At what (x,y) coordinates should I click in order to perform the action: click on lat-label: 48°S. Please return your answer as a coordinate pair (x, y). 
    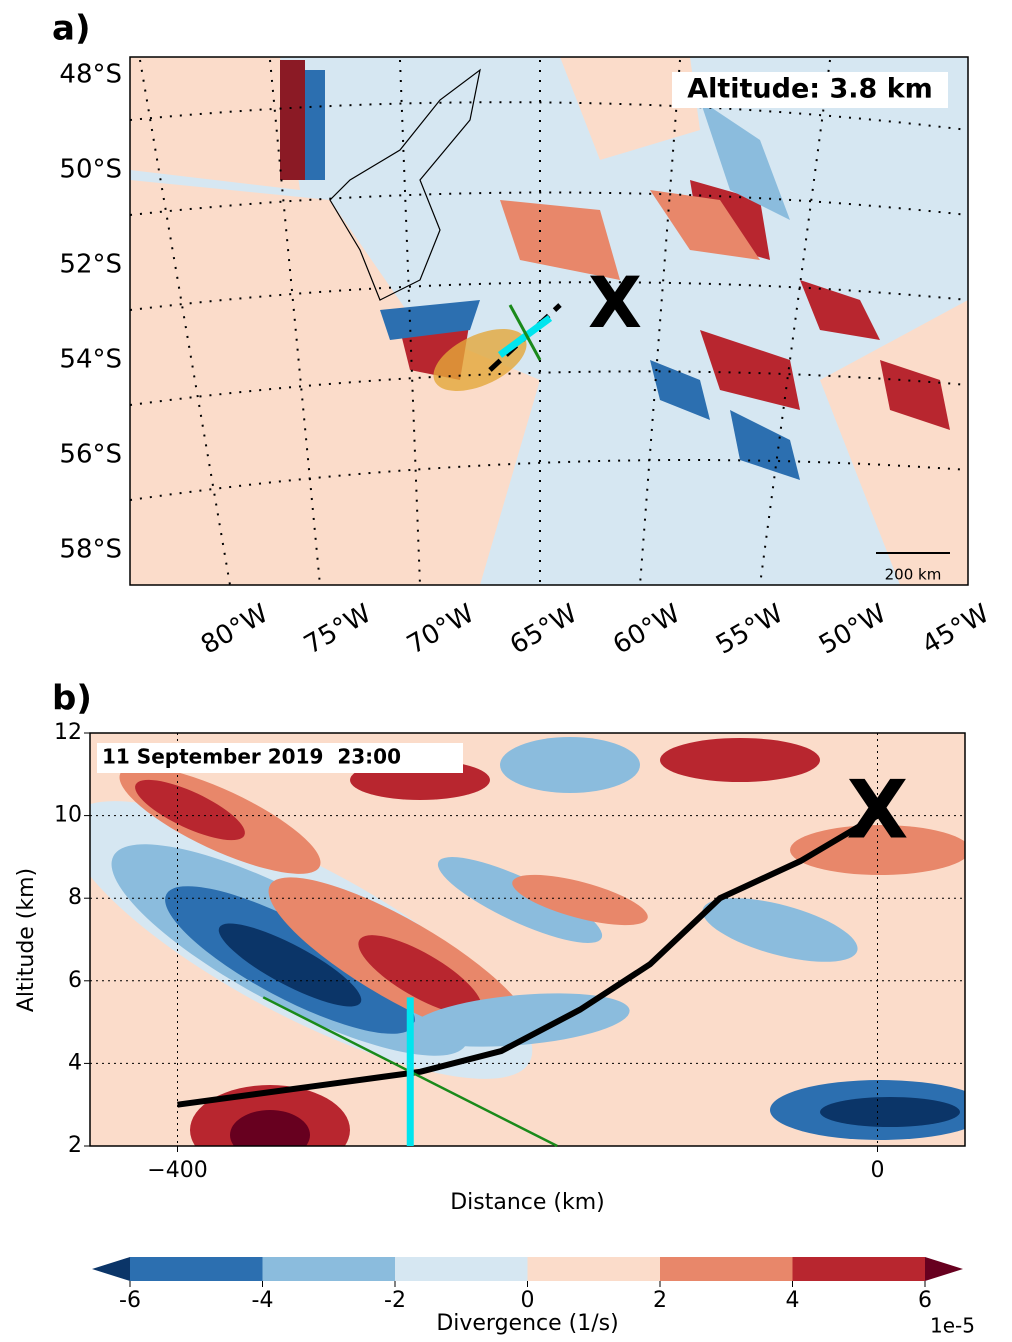
    Looking at the image, I should click on (90, 75).